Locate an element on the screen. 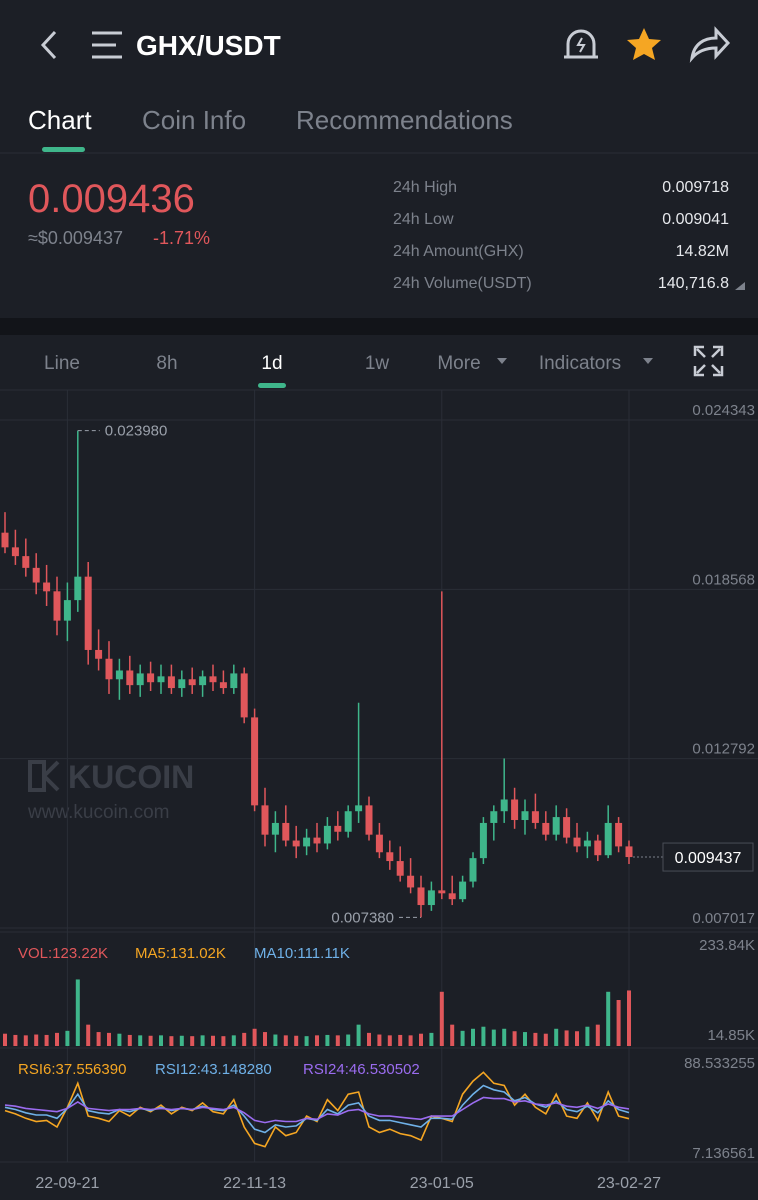  x-tick-label: 23-02-27 is located at coordinates (629, 1183).